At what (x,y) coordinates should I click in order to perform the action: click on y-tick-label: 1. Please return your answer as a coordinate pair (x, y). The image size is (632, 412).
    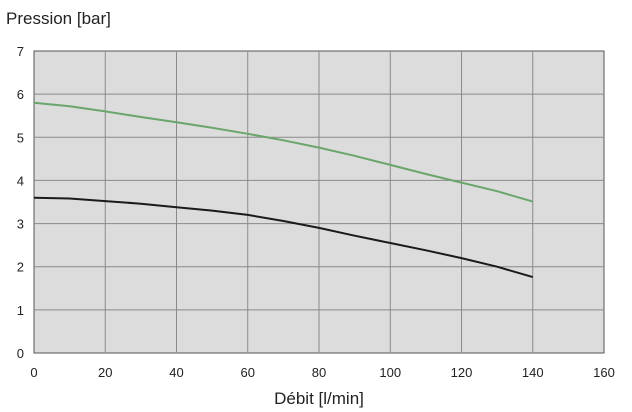
    Looking at the image, I should click on (20, 310).